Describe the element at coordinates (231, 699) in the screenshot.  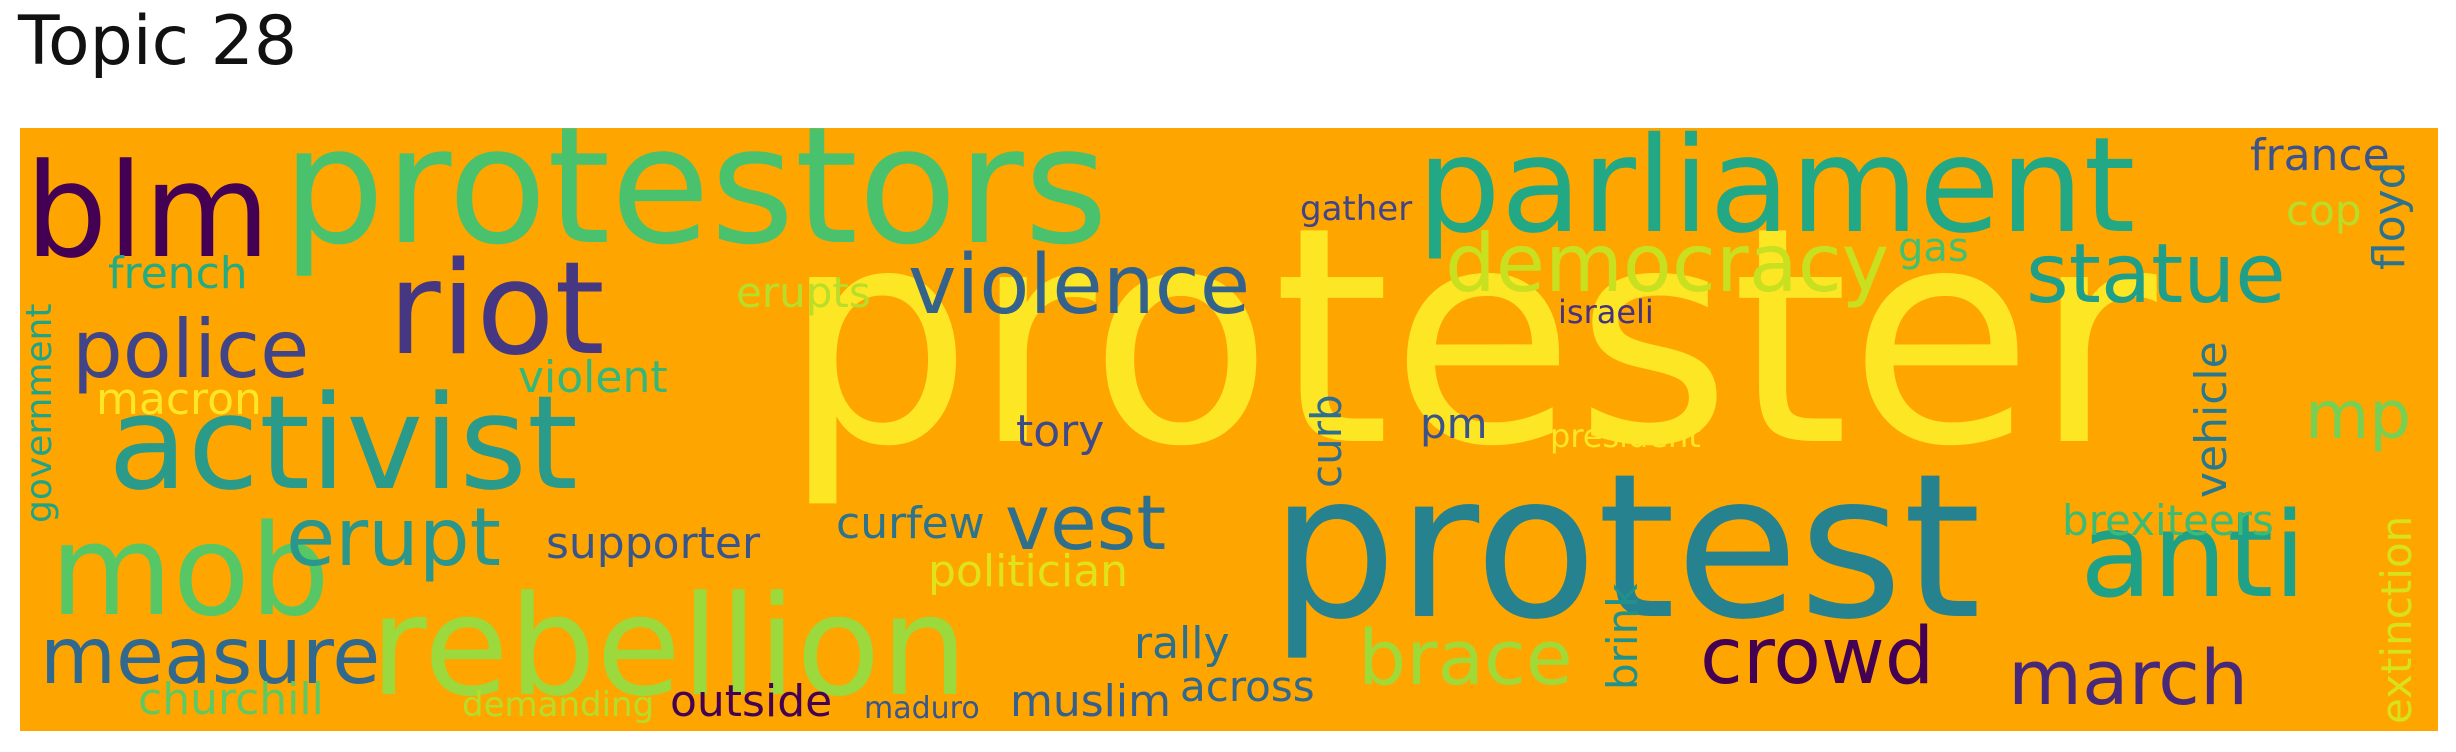
I see `word: churchill` at that location.